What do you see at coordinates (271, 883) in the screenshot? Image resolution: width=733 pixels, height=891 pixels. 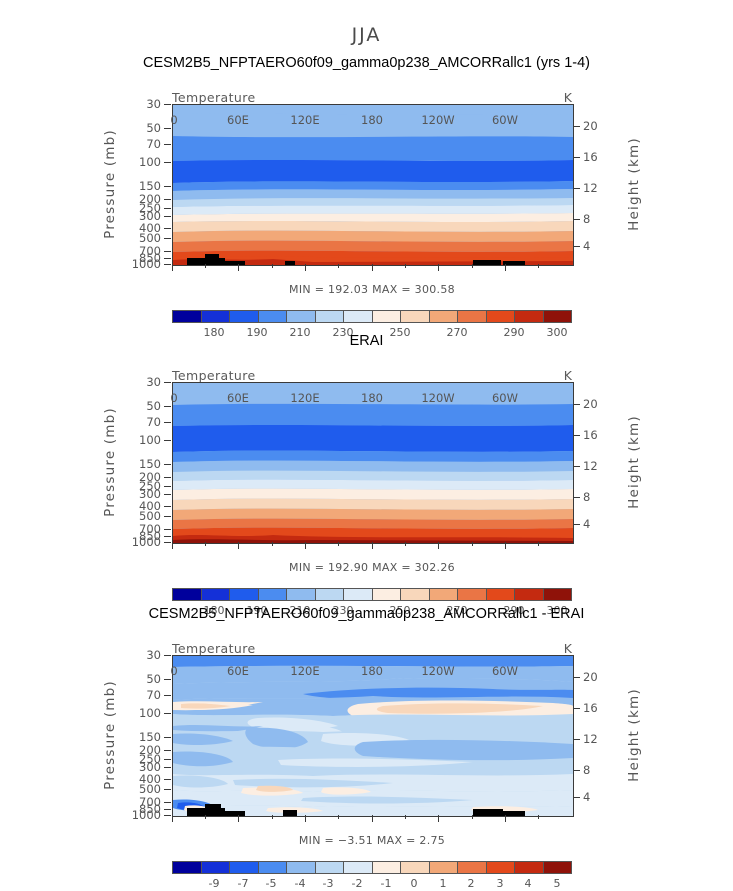 I see `cbar-label: -5` at bounding box center [271, 883].